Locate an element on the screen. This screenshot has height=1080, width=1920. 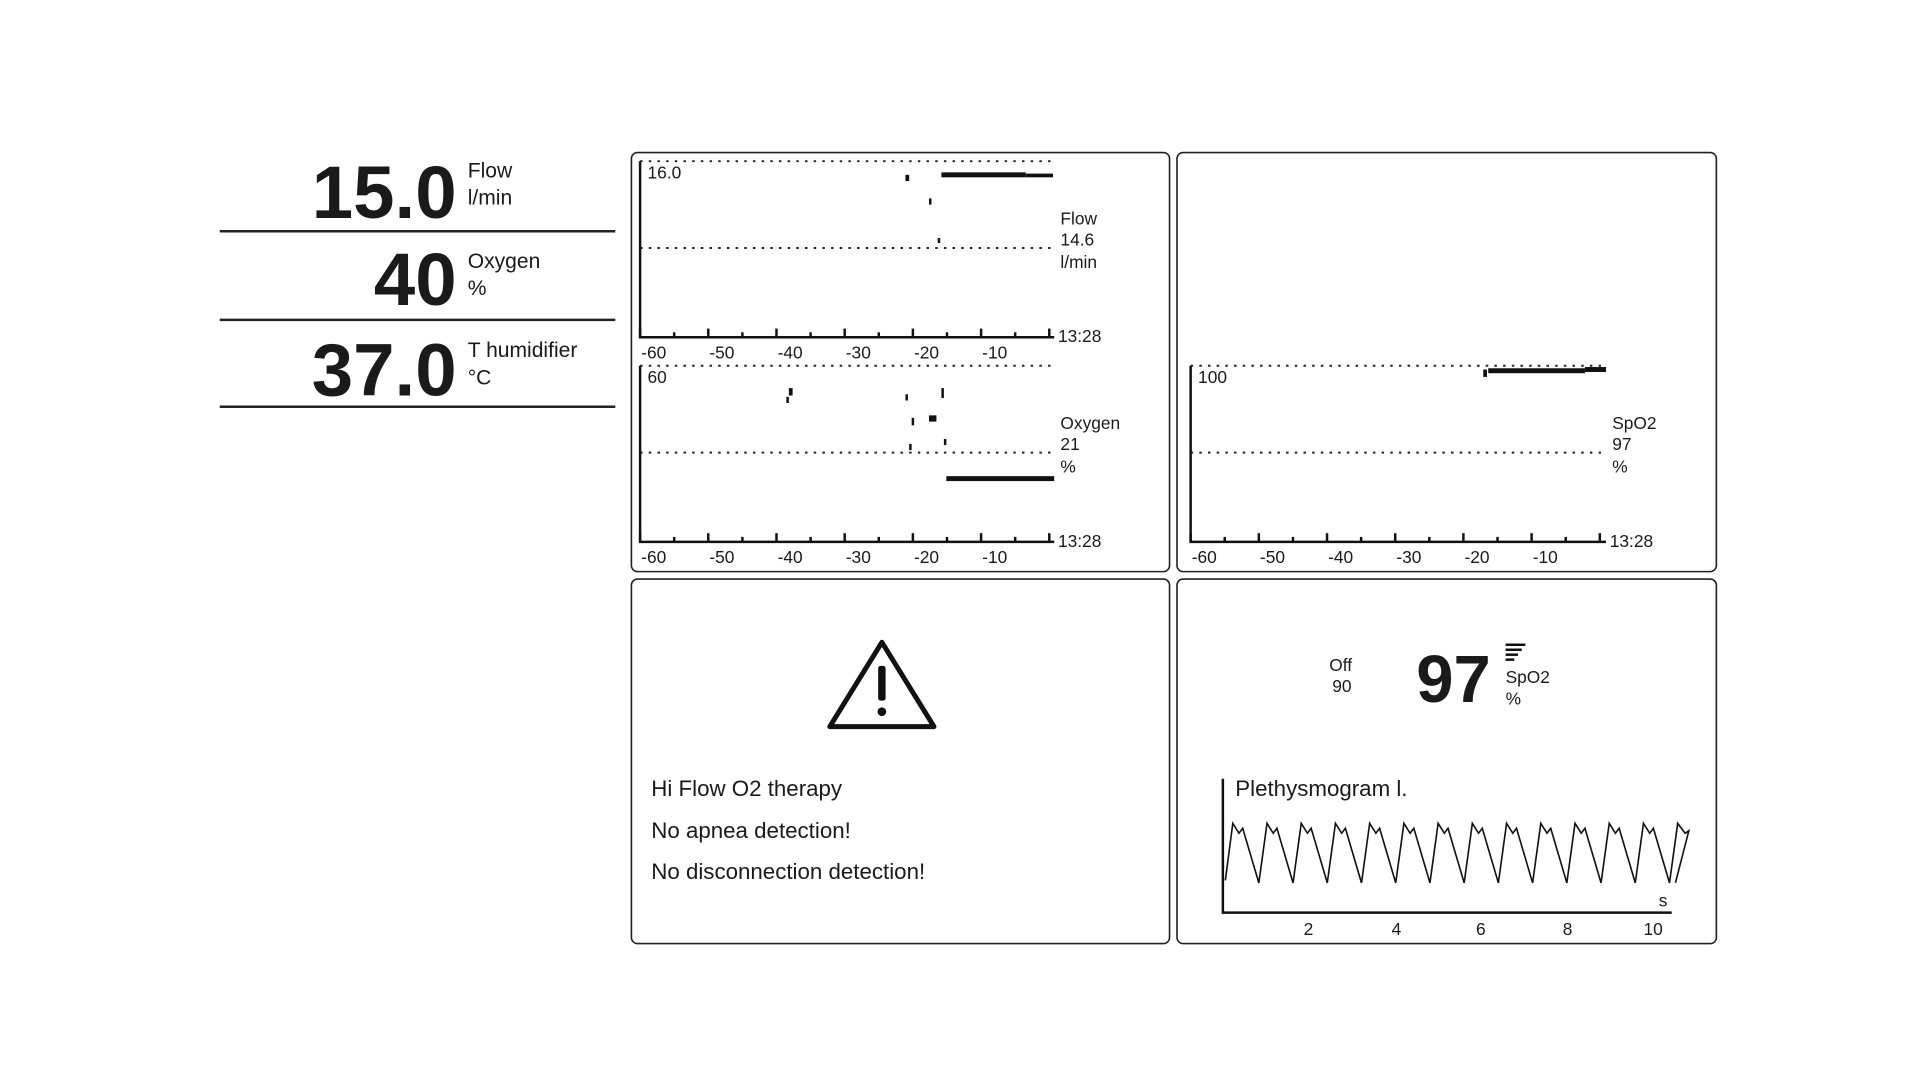
pleth-x-unit: s is located at coordinates (1663, 900).